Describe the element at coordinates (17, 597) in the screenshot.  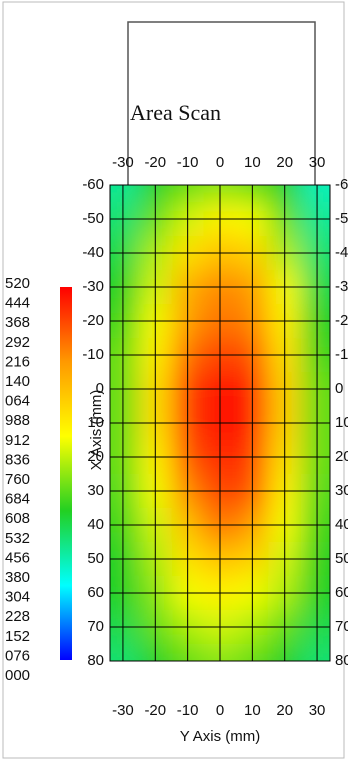
I see `colorbar-label: 304` at that location.